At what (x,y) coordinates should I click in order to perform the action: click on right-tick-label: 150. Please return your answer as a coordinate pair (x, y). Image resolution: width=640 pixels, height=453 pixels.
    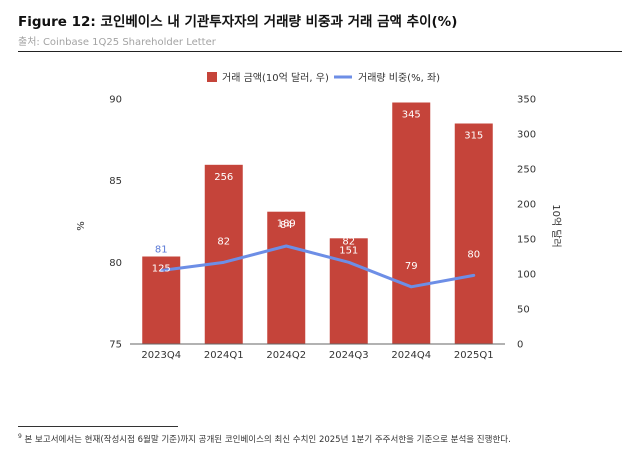
    Looking at the image, I should click on (526, 240).